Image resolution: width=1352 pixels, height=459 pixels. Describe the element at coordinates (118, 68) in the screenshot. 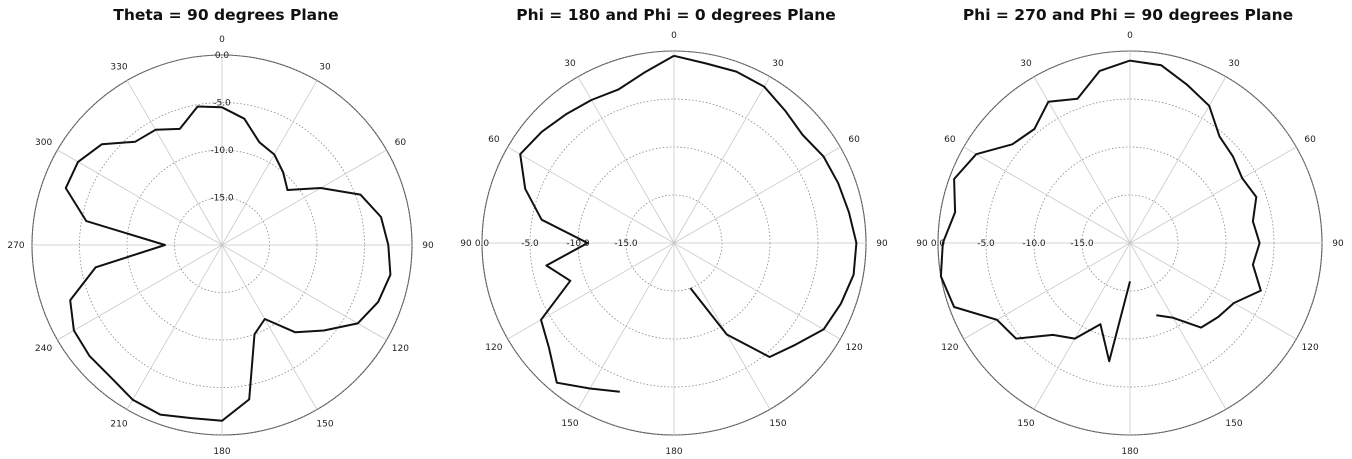

I see `angle-label: 330` at that location.